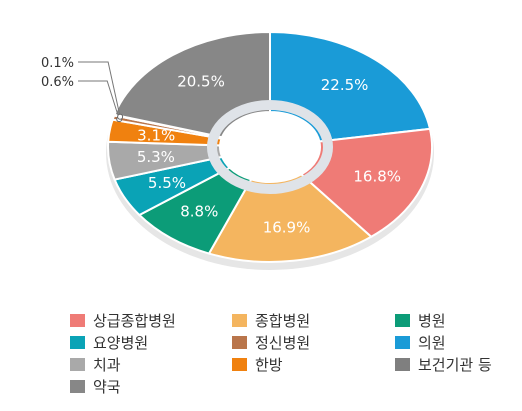 This screenshot has width=522, height=411. I want to click on legend-item-보건기관 등: 보건기관 등, so click(443, 364).